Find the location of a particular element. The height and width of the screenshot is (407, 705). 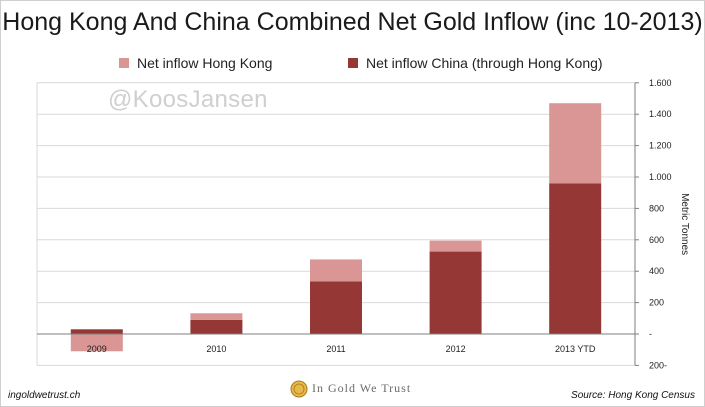

footer-source: Source: Hong Kong Census is located at coordinates (633, 395).